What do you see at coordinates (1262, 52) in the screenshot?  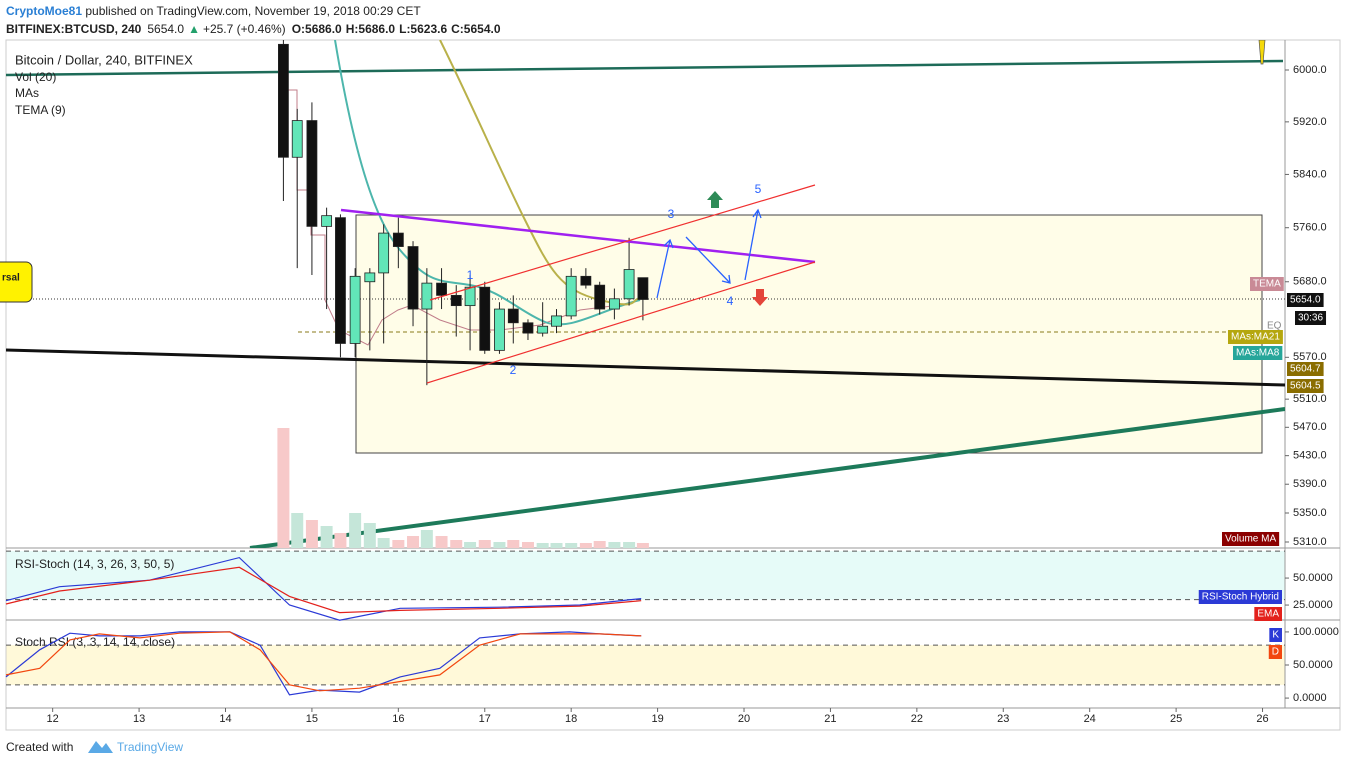 I see `marker` at bounding box center [1262, 52].